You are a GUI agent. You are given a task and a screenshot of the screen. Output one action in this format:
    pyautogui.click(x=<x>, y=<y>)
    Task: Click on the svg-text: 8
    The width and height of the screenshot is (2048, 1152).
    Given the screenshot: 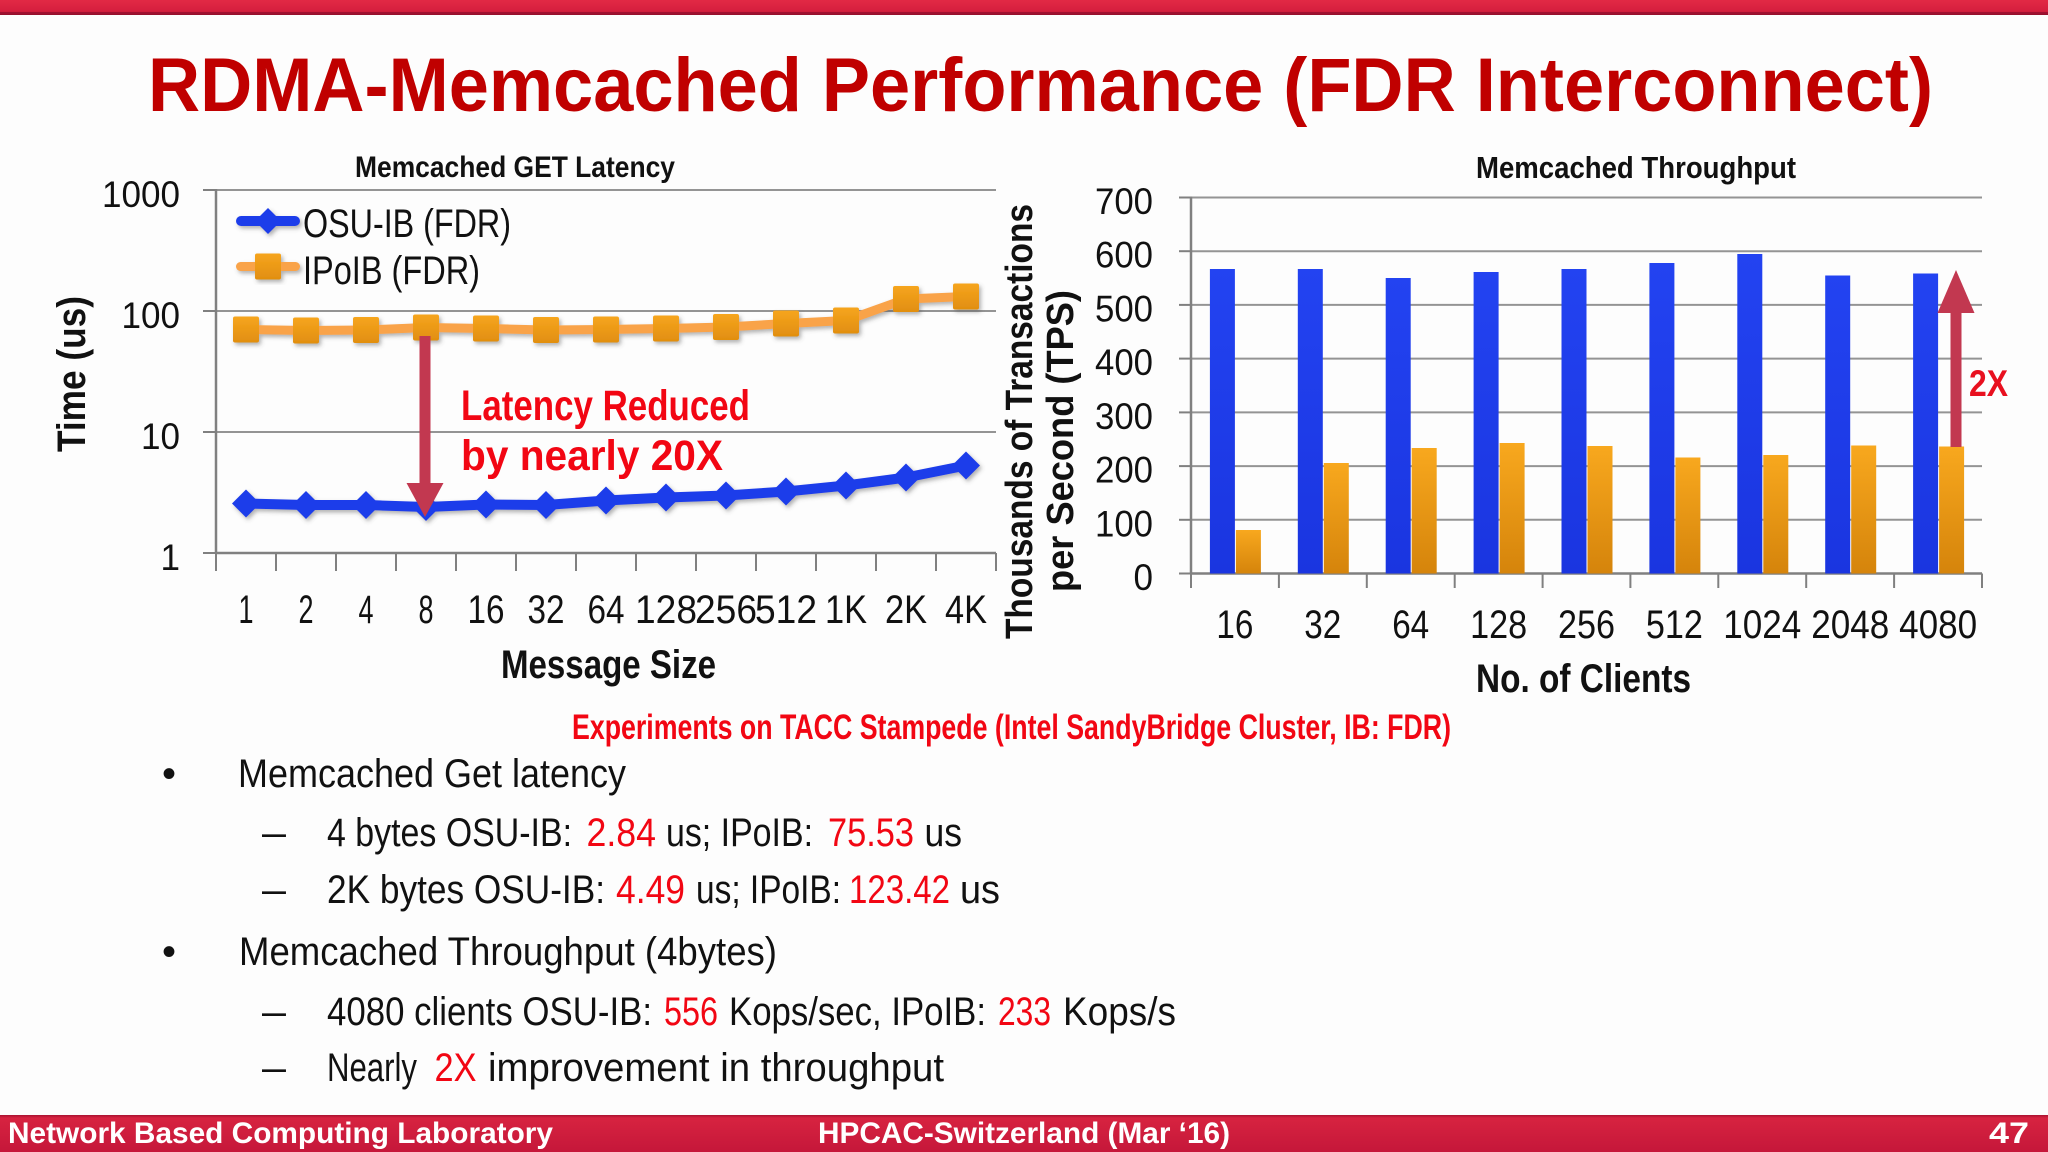 What is the action you would take?
    pyautogui.click(x=426, y=610)
    